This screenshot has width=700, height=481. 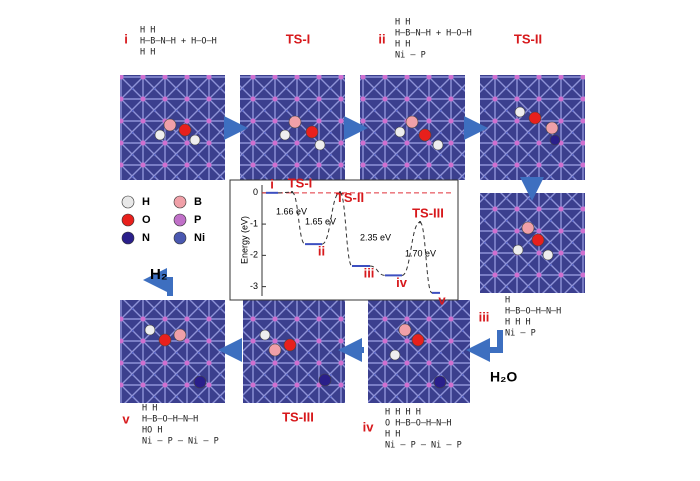 I want to click on state-label: i, so click(x=272, y=183).